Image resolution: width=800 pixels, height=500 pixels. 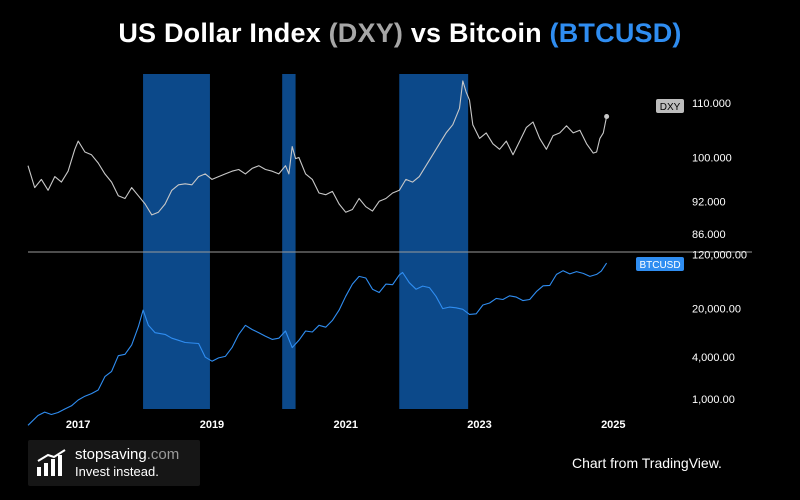 I want to click on y-tick-label-dxy: 100.000, so click(x=712, y=159).